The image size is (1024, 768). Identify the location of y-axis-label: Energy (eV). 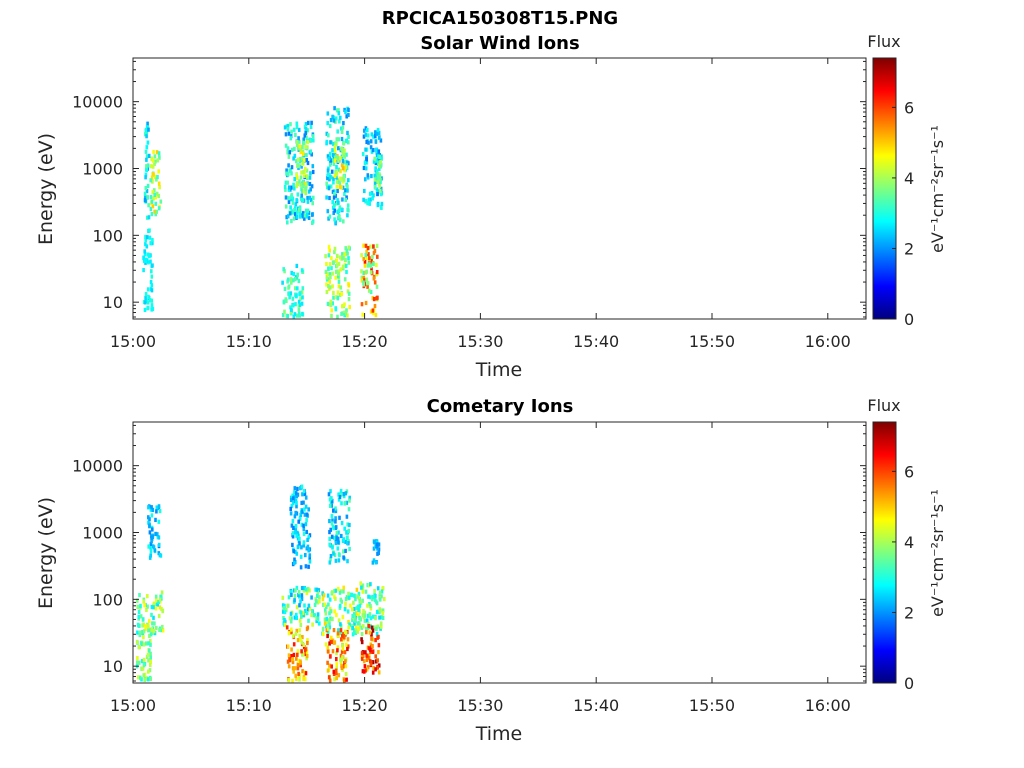
(46, 189).